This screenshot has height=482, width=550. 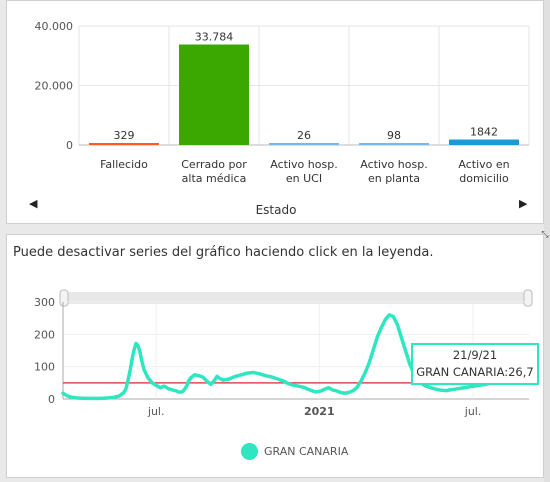 What do you see at coordinates (214, 178) in the screenshot?
I see `category-label: alta médica` at bounding box center [214, 178].